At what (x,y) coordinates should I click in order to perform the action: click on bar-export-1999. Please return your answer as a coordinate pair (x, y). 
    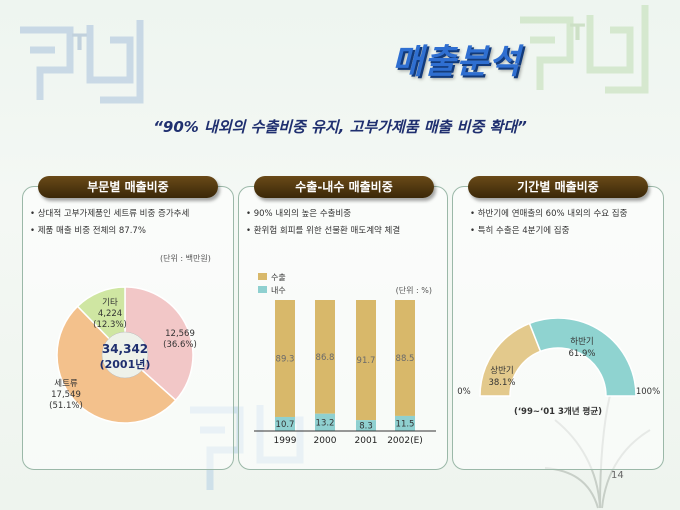
    Looking at the image, I should click on (285, 358).